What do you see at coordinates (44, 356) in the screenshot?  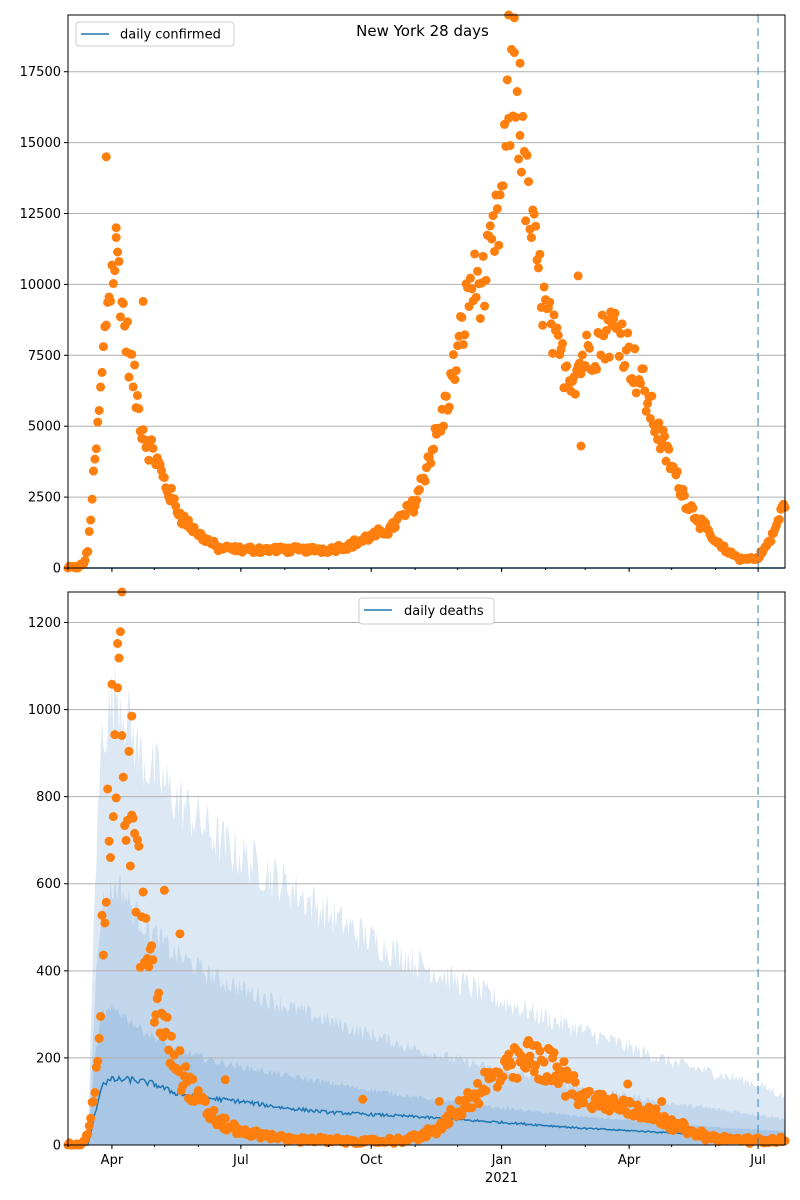 I see `y-tick-label: 7500` at bounding box center [44, 356].